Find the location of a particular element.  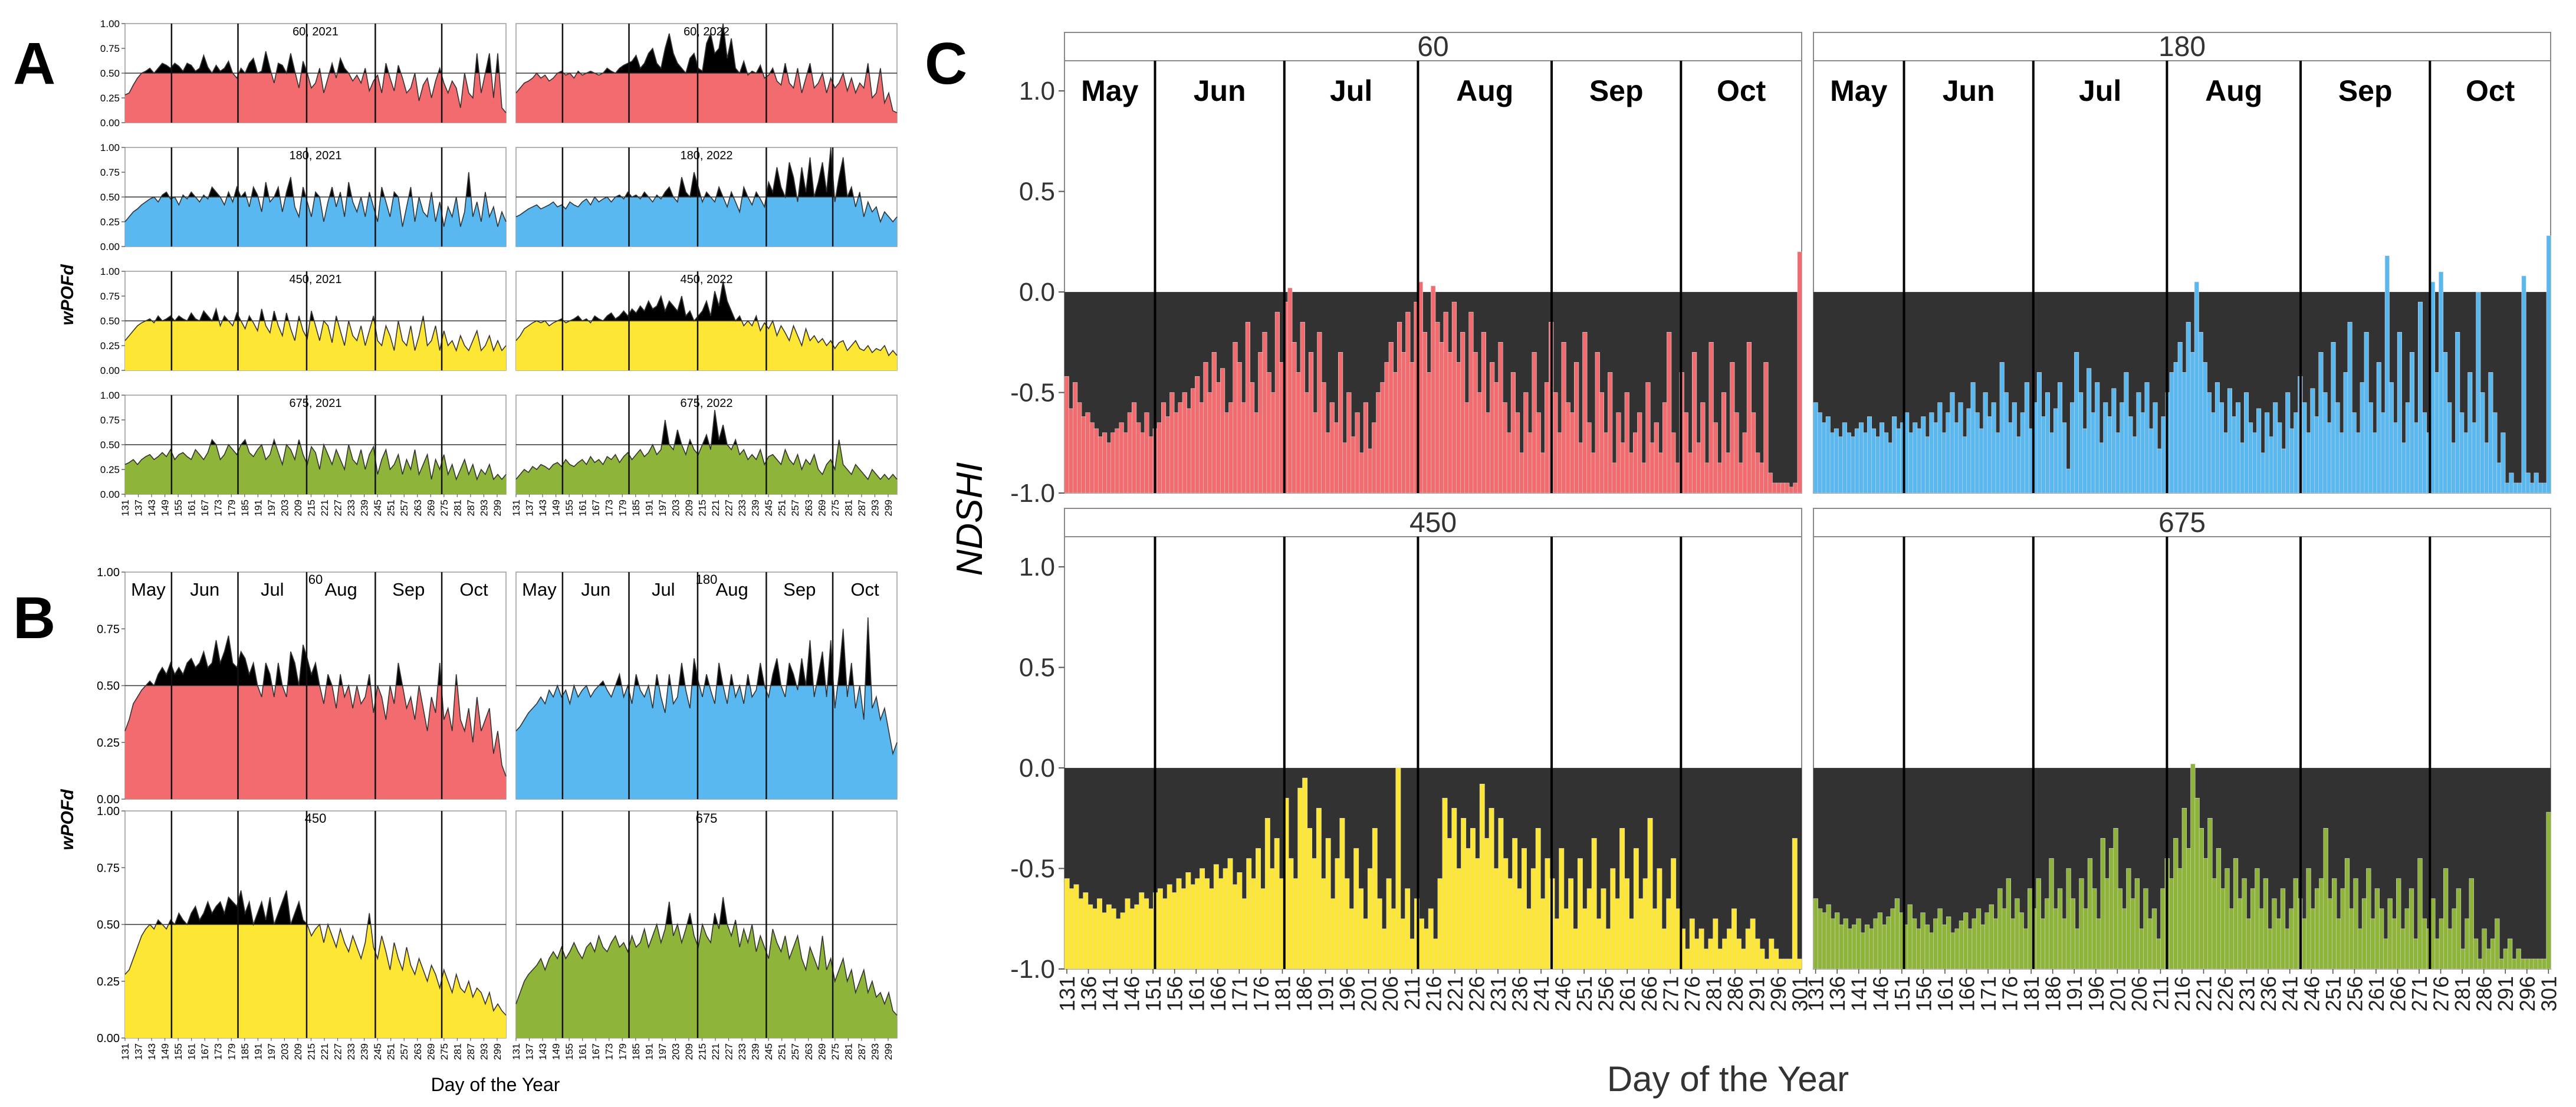

panel-a-675-2022-xtick-label: 215 is located at coordinates (702, 508).